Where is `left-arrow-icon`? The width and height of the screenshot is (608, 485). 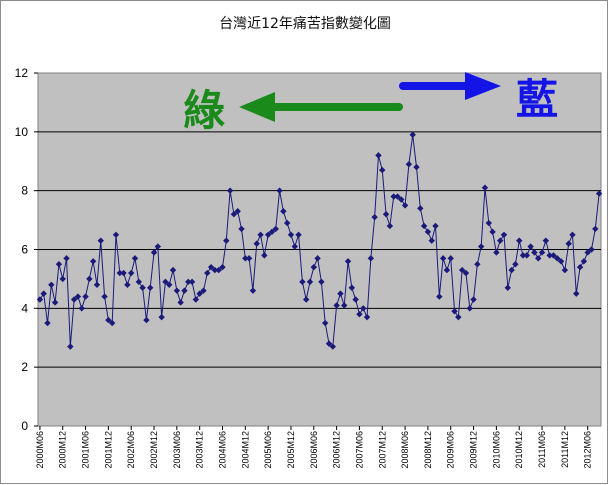 left-arrow-icon is located at coordinates (321, 107).